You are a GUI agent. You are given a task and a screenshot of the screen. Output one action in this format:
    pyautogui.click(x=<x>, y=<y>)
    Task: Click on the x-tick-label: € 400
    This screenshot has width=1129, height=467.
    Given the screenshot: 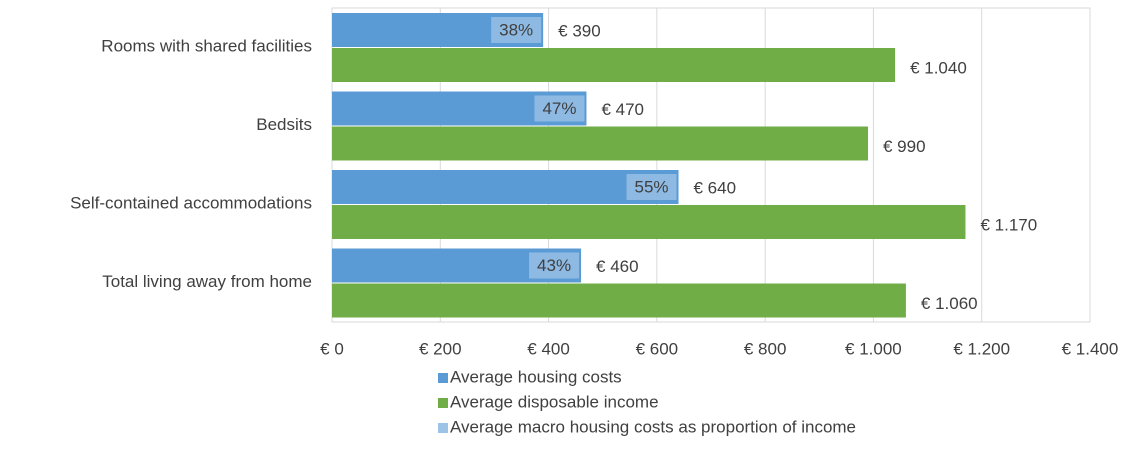 What is the action you would take?
    pyautogui.click(x=548, y=348)
    